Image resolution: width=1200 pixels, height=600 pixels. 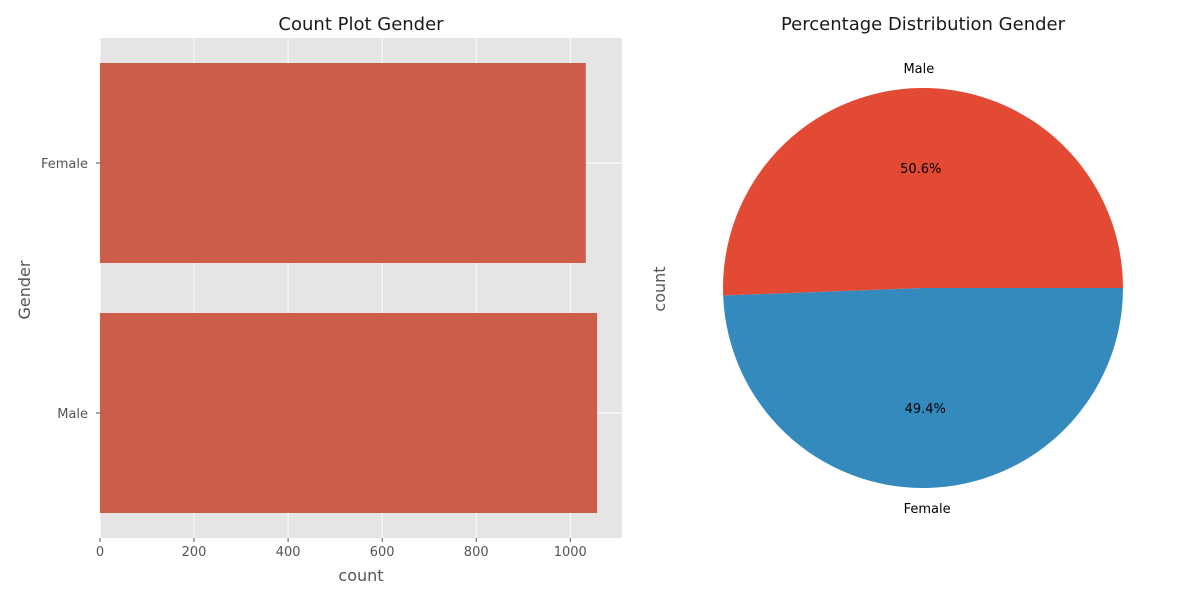 I want to click on bar-x-tick-label: 200, so click(x=194, y=552).